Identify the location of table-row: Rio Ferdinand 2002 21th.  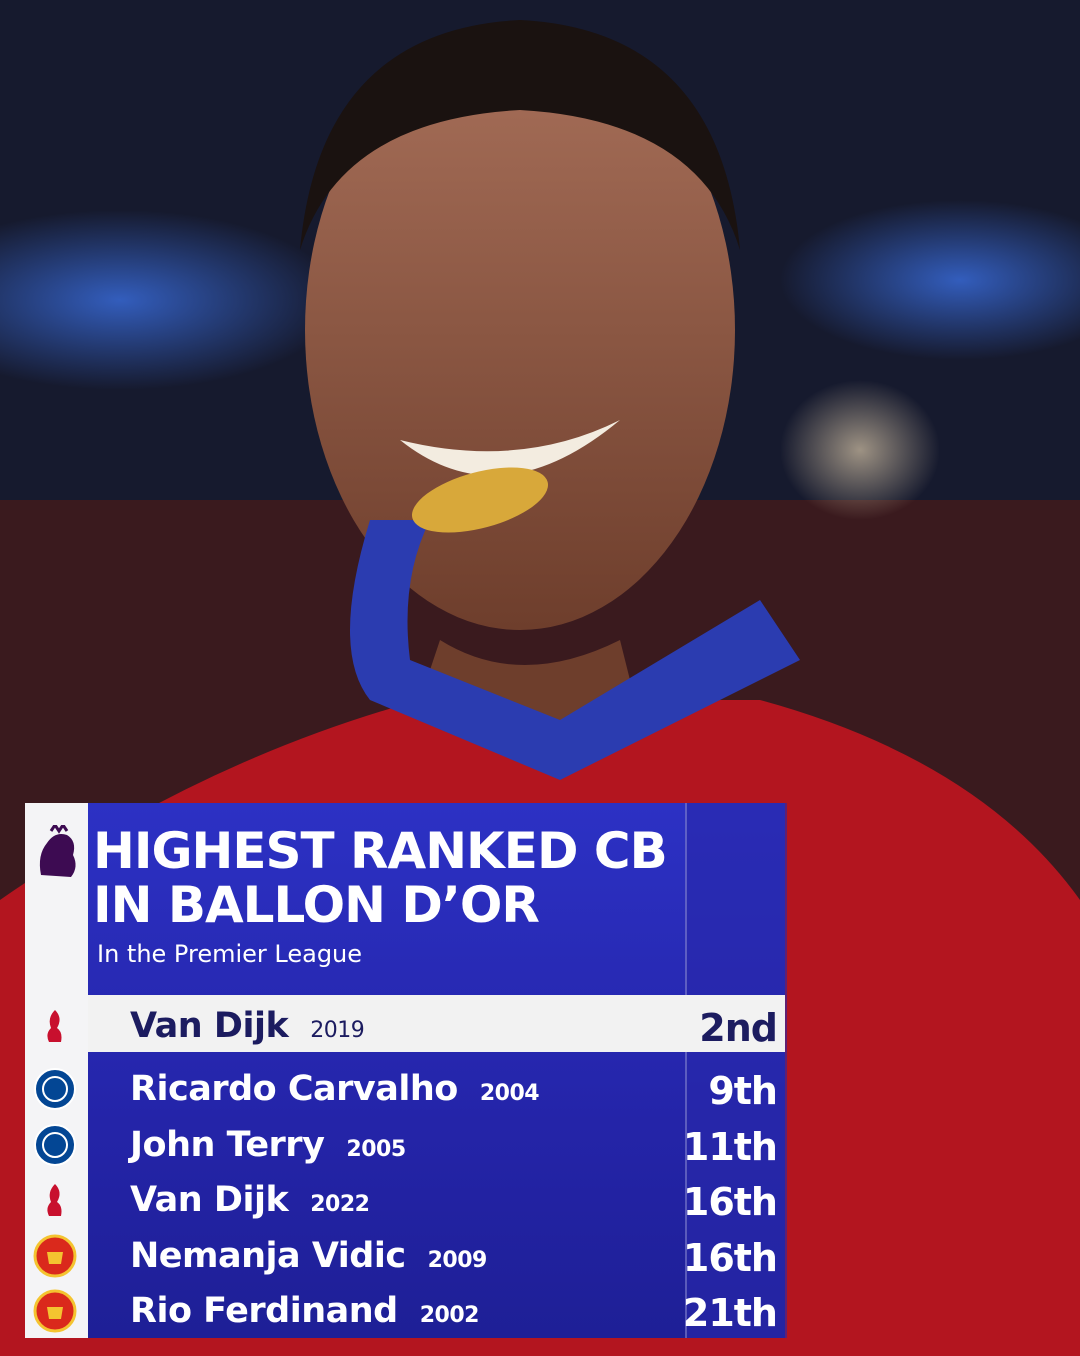
(436, 1311).